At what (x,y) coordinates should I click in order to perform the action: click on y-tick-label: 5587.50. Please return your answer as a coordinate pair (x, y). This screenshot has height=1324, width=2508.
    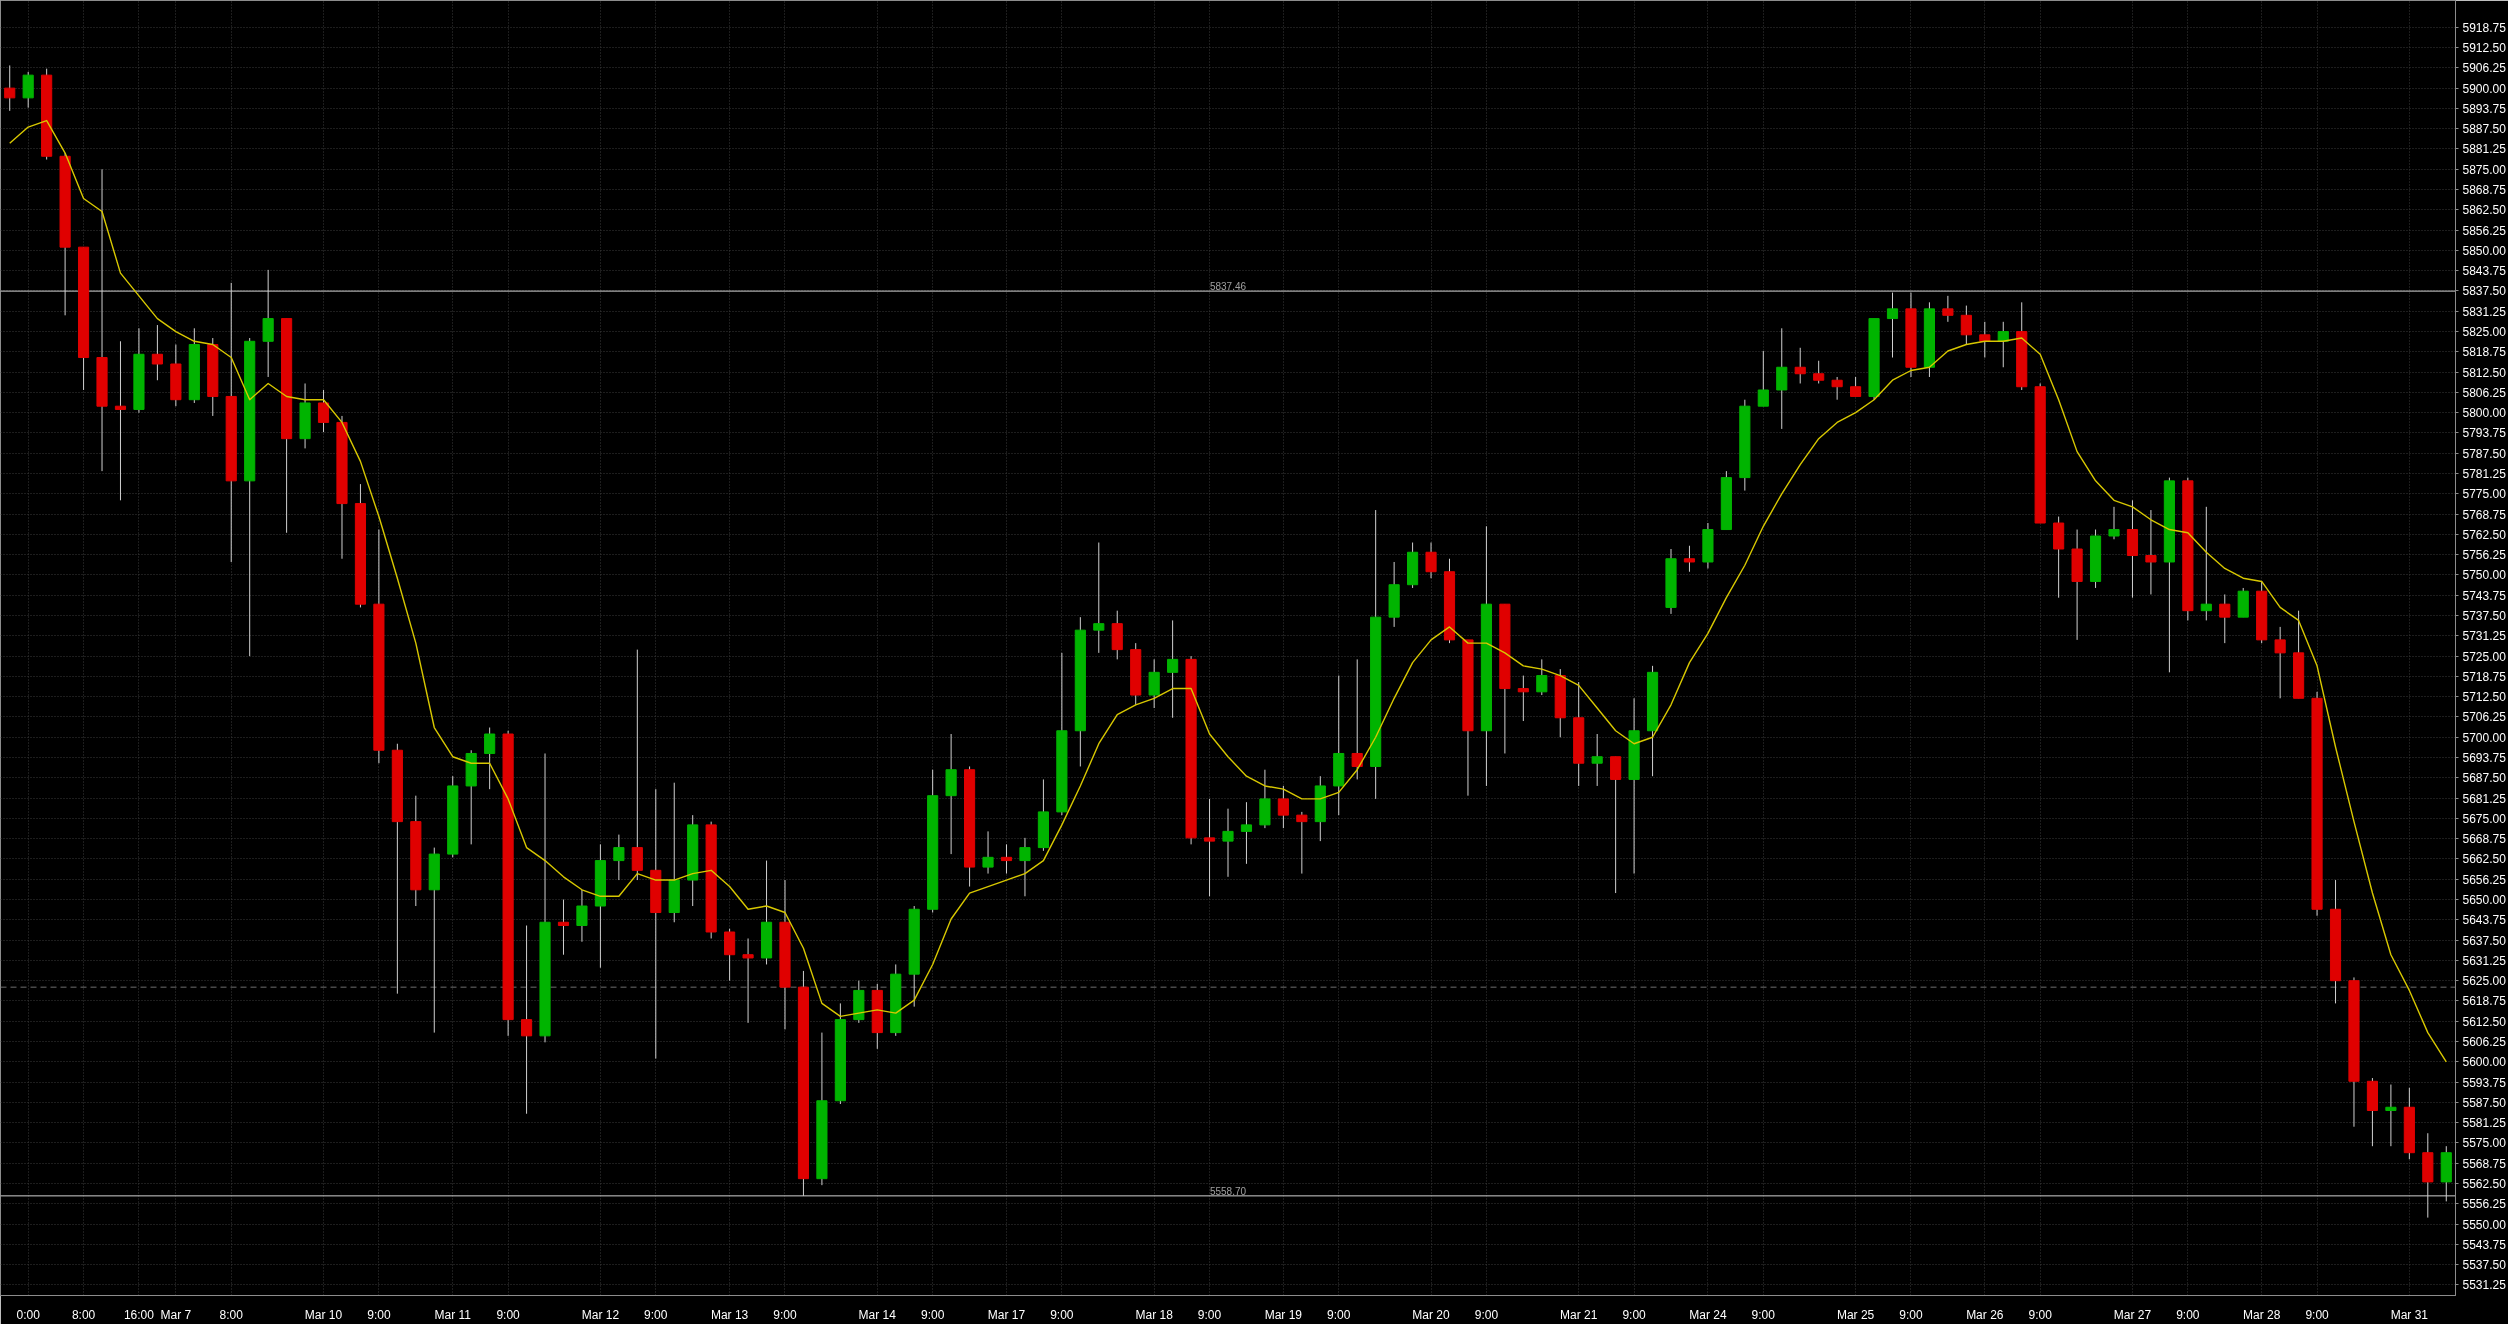
    Looking at the image, I should click on (2484, 1102).